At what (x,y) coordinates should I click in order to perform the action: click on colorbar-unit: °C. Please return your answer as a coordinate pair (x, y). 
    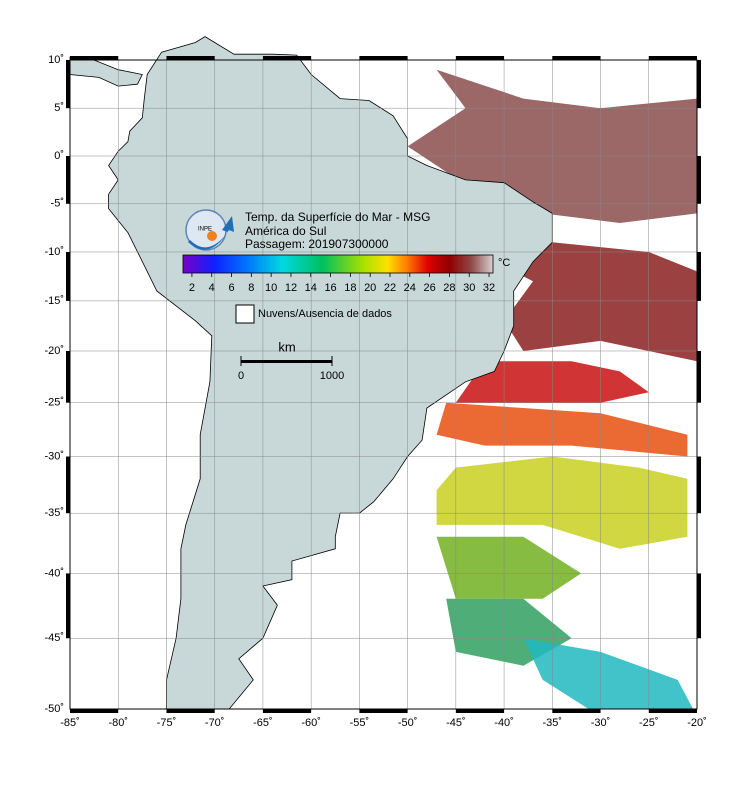
    Looking at the image, I should click on (504, 263).